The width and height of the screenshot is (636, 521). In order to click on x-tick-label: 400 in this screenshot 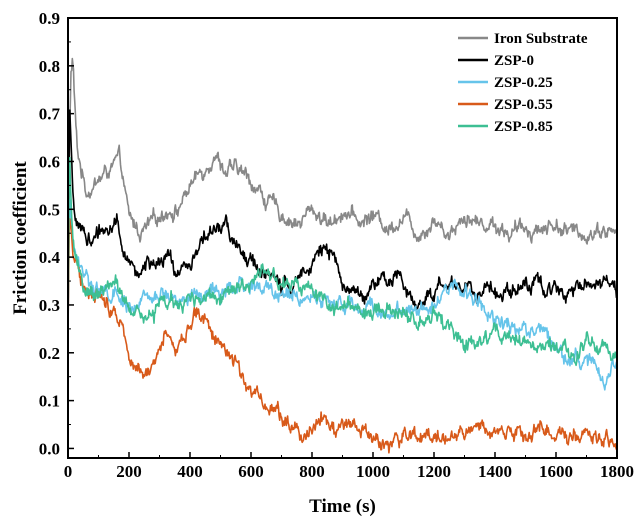, I will do `click(190, 471)`.